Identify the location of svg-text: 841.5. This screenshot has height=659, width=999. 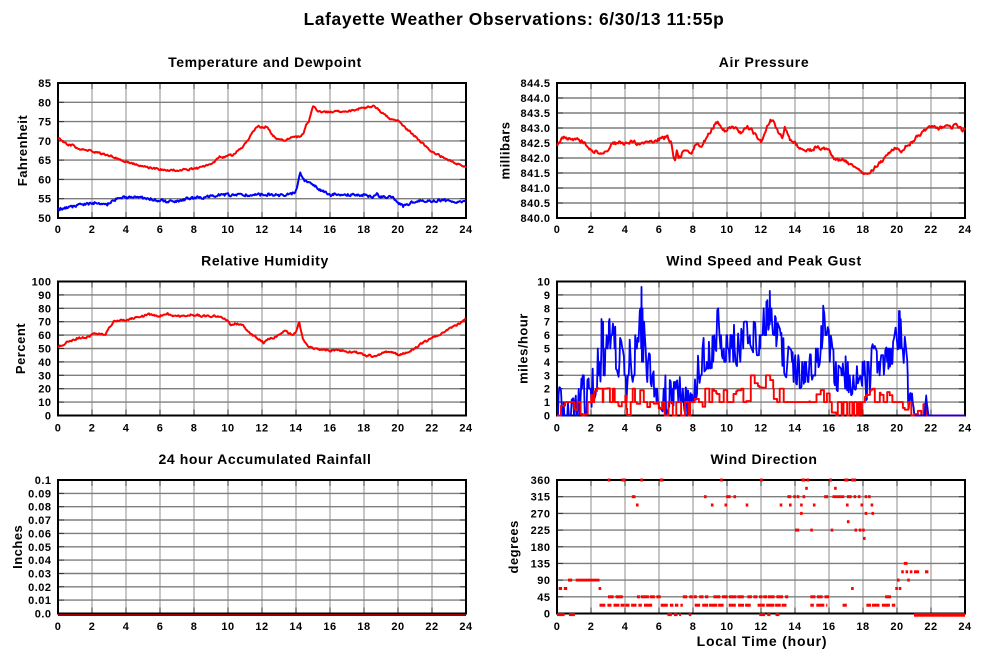
(535, 174).